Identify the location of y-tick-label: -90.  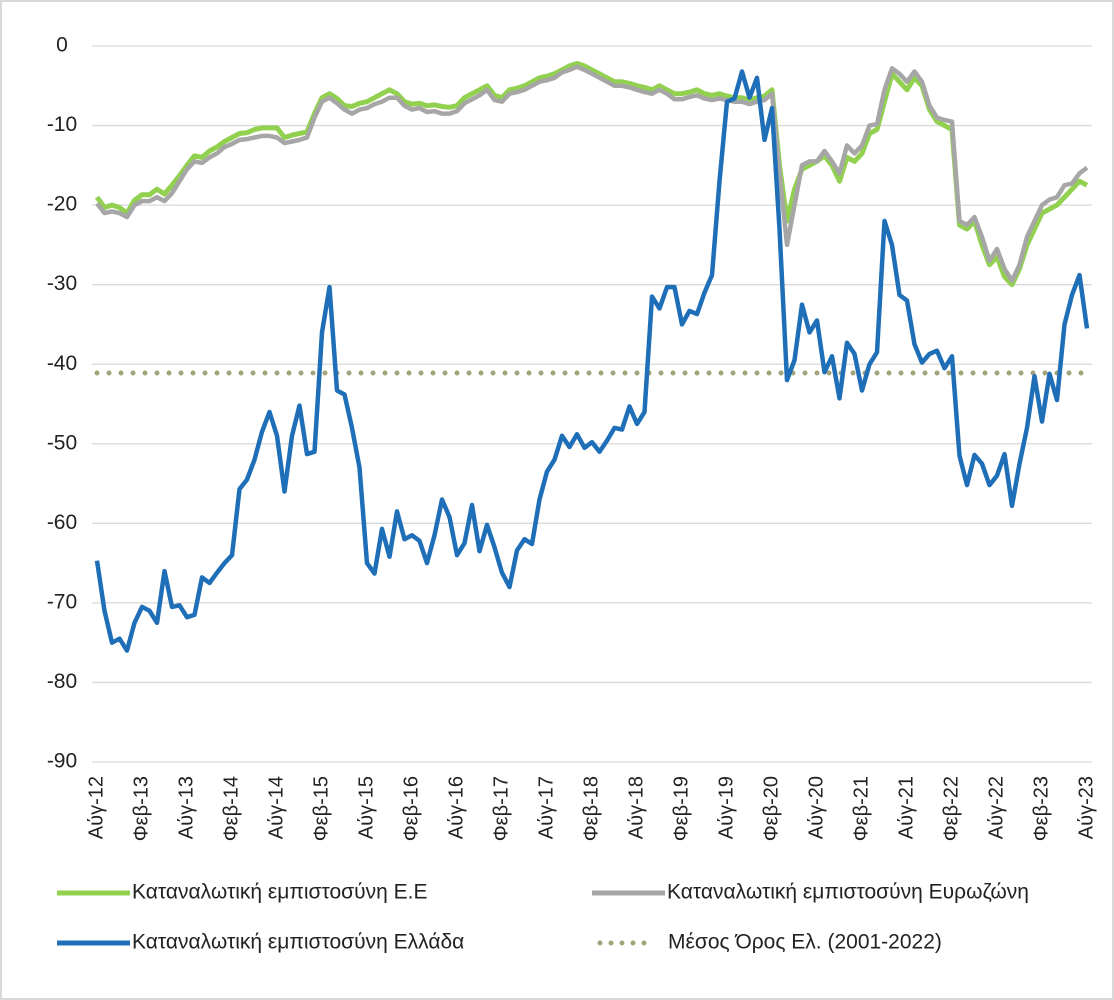
(62, 761).